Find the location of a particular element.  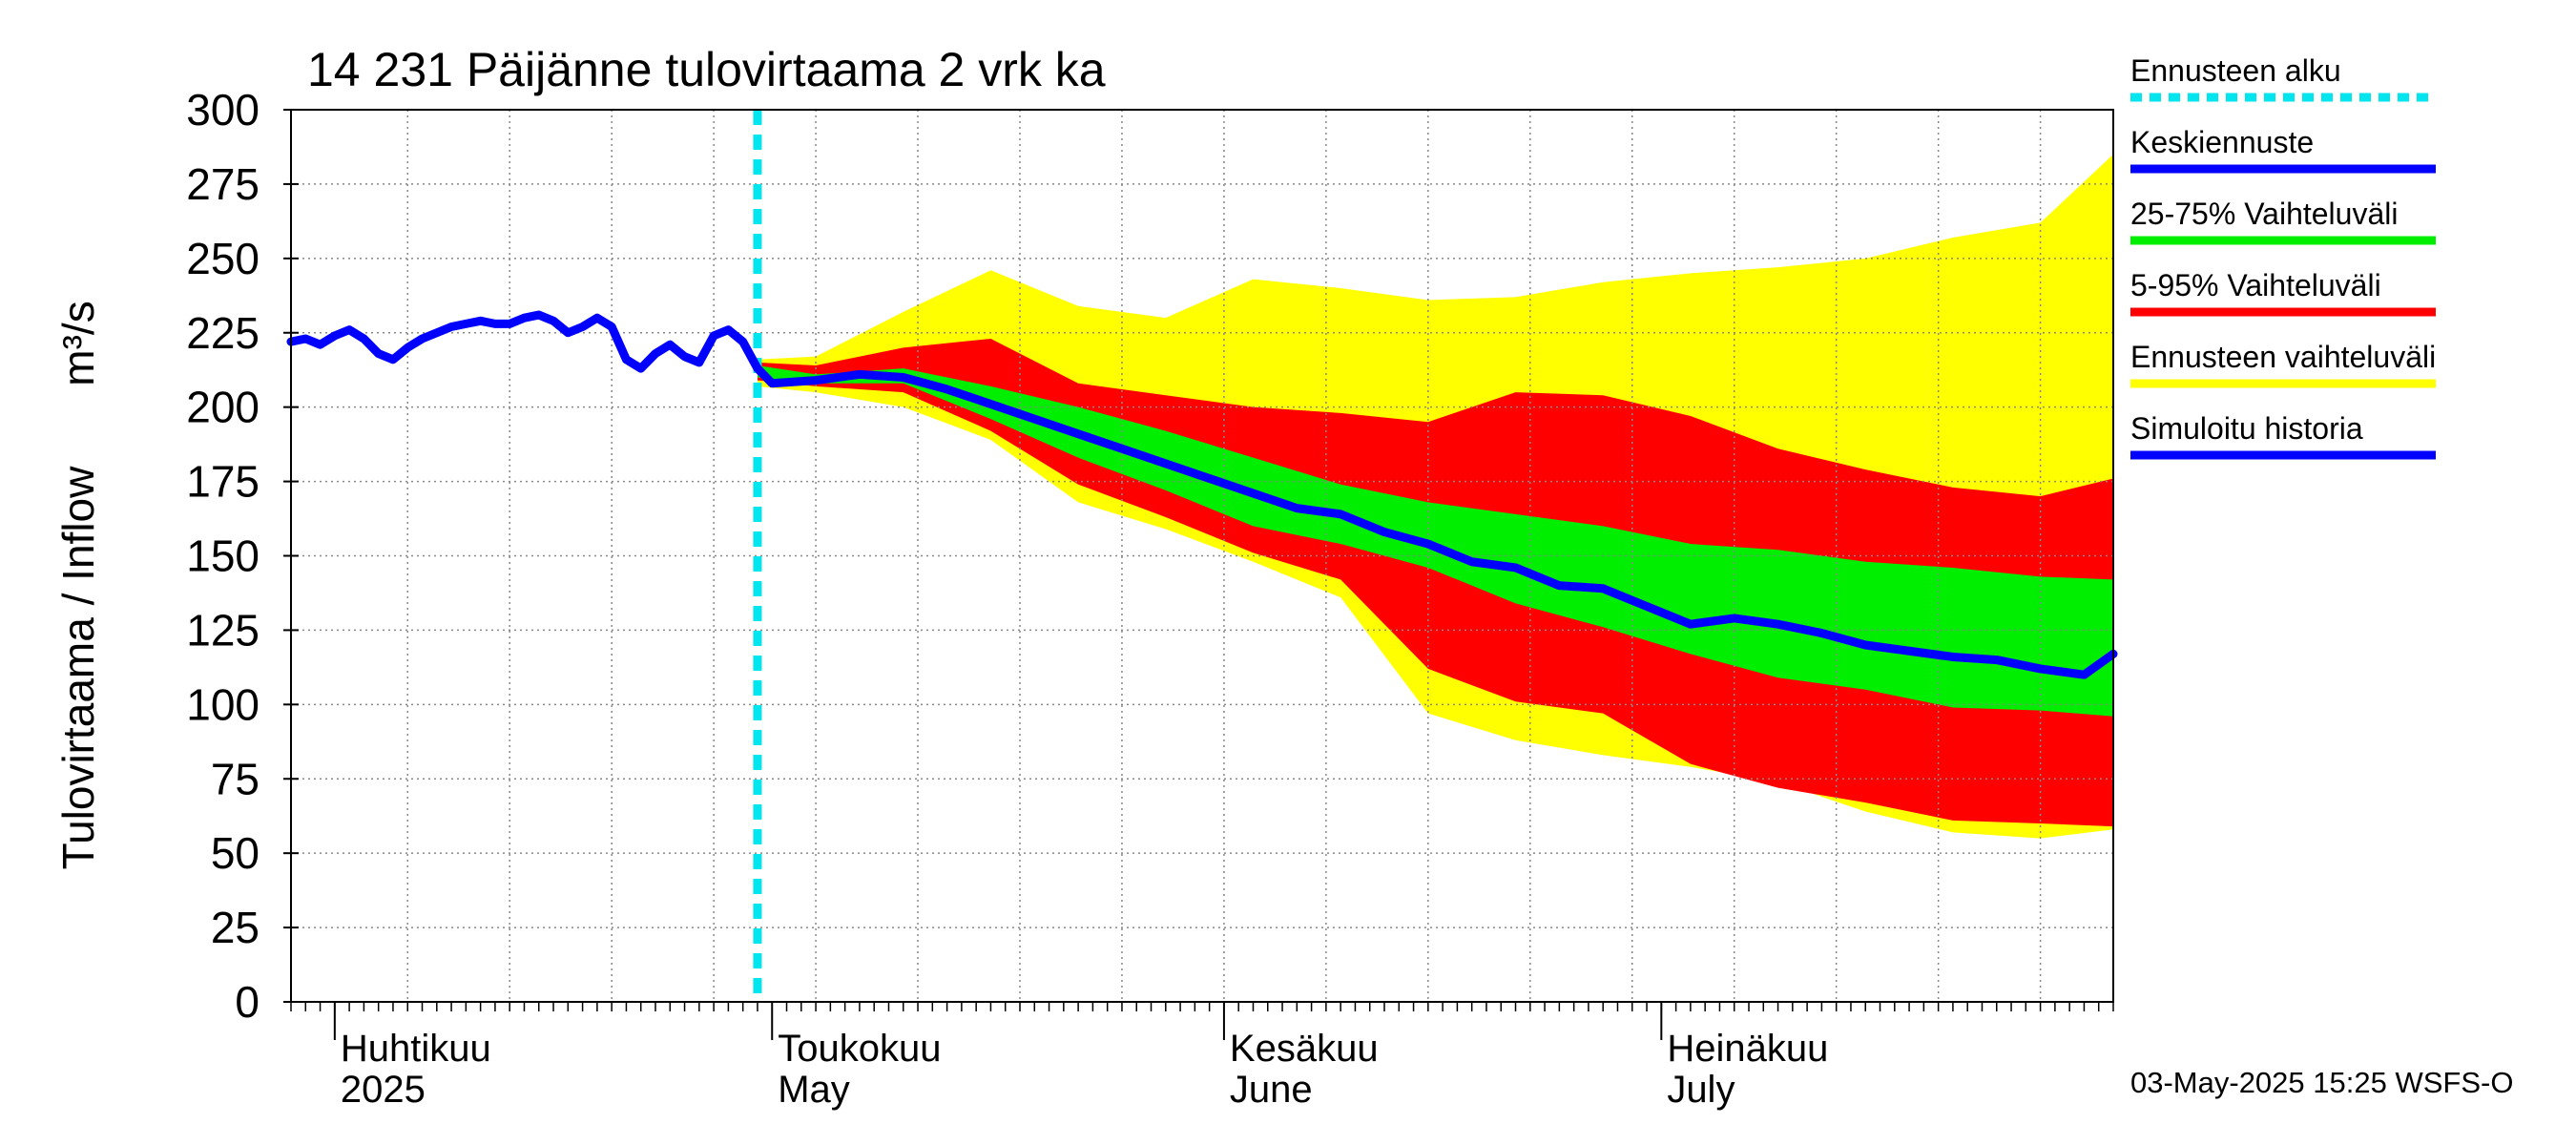

month-label-fi: Toukokuu is located at coordinates (859, 1049).